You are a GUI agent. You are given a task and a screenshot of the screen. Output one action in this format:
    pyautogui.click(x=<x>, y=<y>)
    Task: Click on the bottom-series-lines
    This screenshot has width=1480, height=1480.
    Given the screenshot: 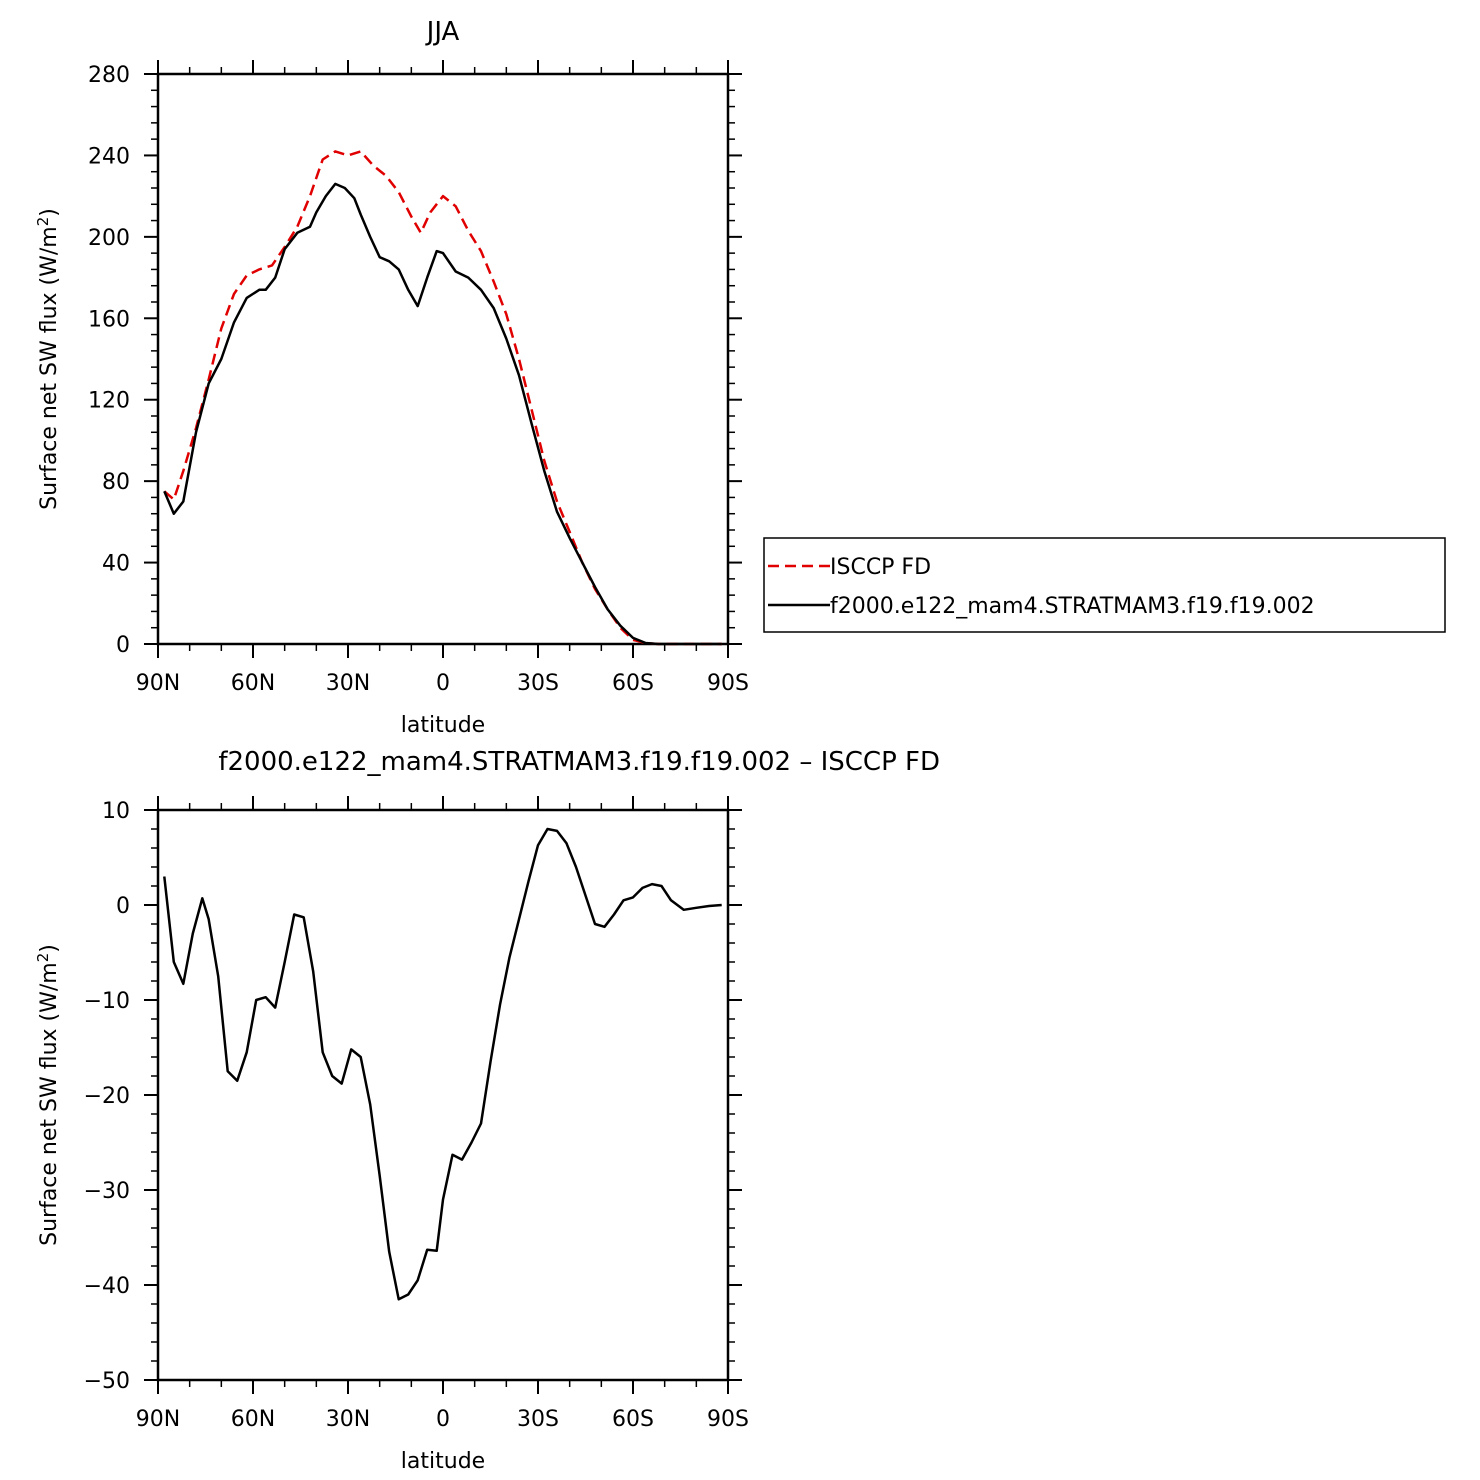 What is the action you would take?
    pyautogui.click(x=442, y=1064)
    